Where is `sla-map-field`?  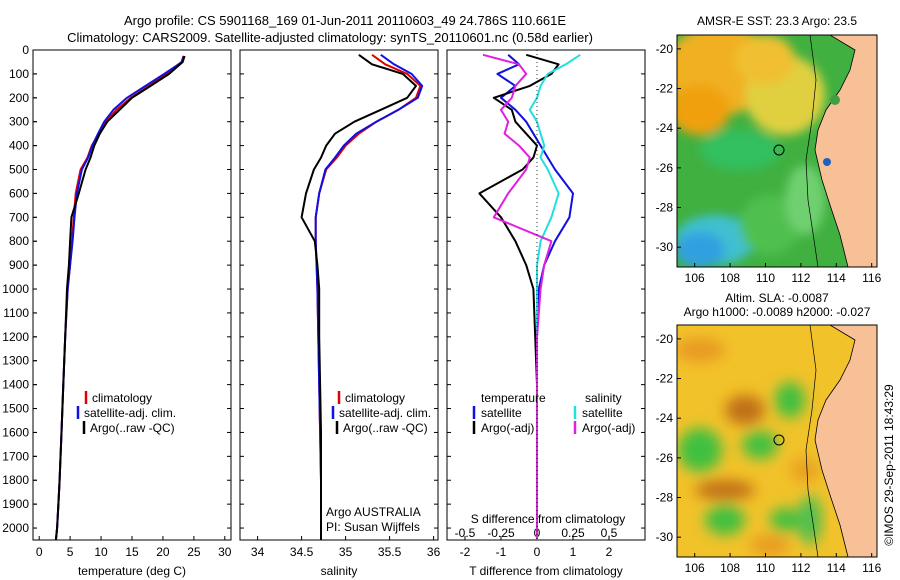 sla-map-field is located at coordinates (777, 441).